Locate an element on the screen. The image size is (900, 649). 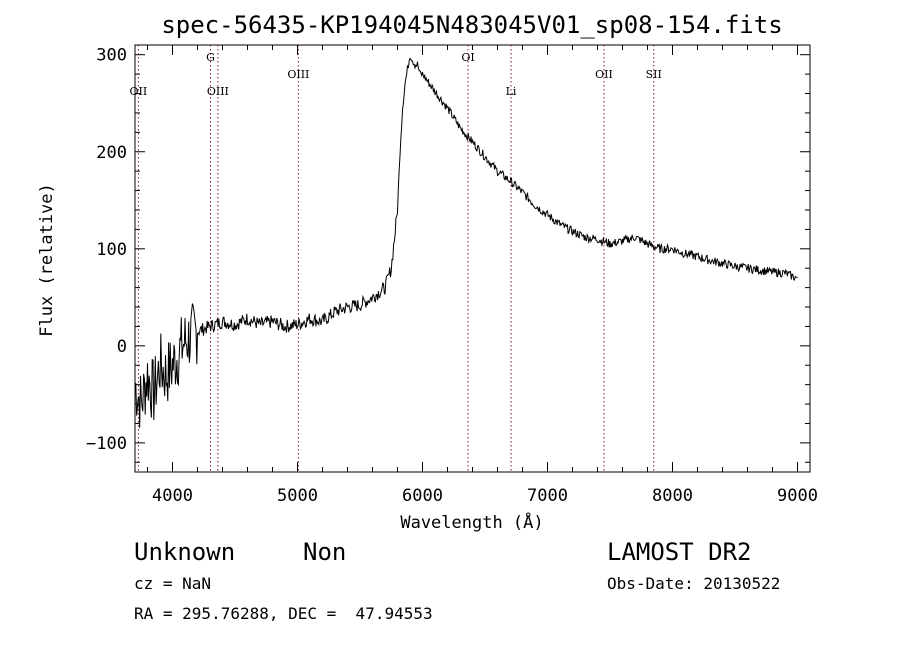
x-tick-label: 6000 is located at coordinates (422, 496).